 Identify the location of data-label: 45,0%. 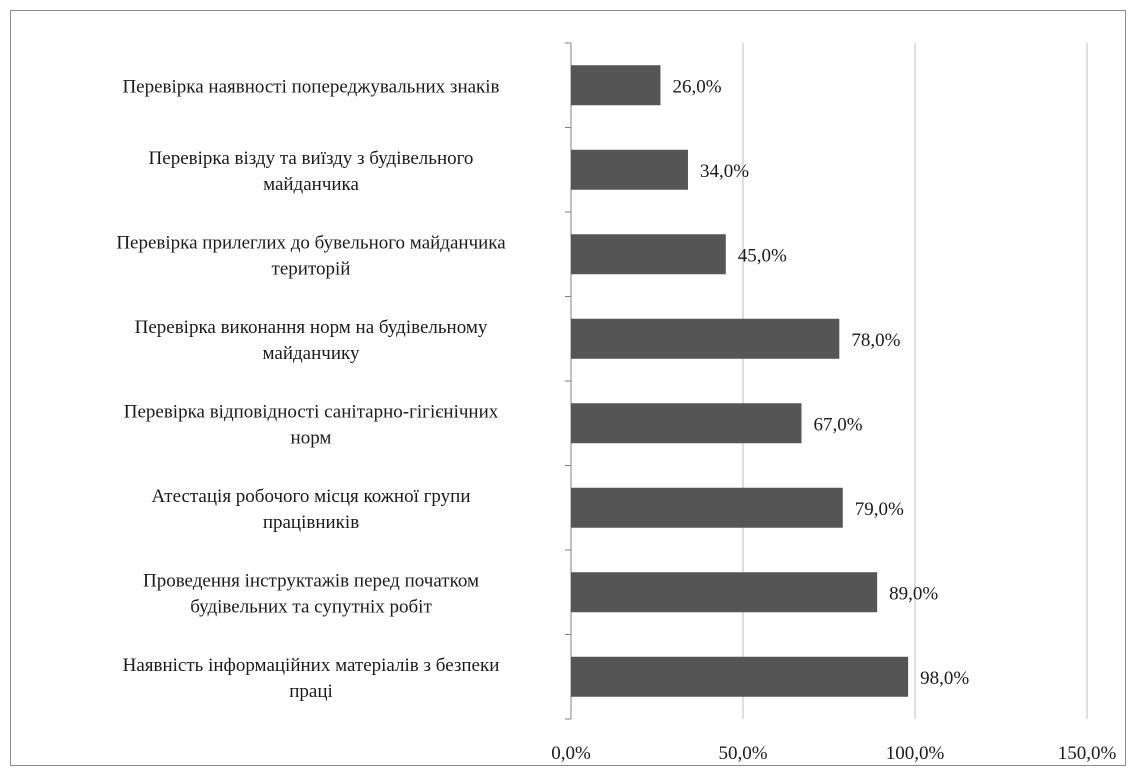
(762, 255).